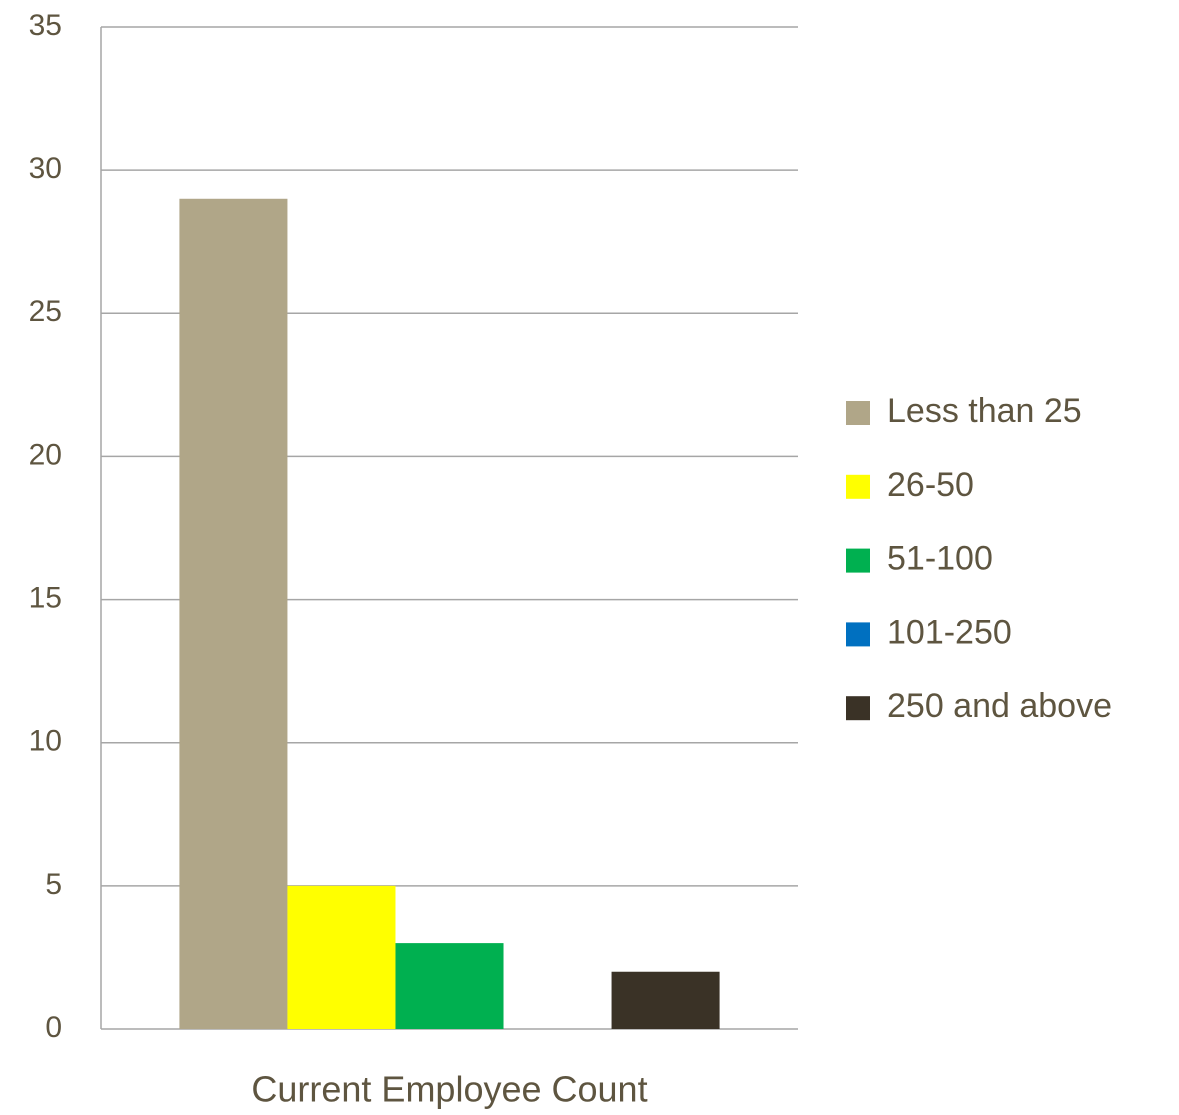 Image resolution: width=1179 pixels, height=1115 pixels. What do you see at coordinates (449, 1089) in the screenshot?
I see `x-tick-label: Current Employee Count` at bounding box center [449, 1089].